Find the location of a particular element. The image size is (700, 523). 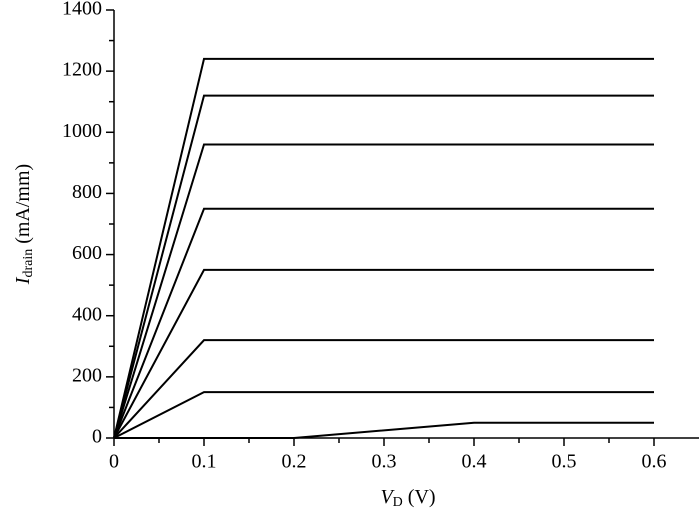

x-label-unit: (V) is located at coordinates (422, 497).